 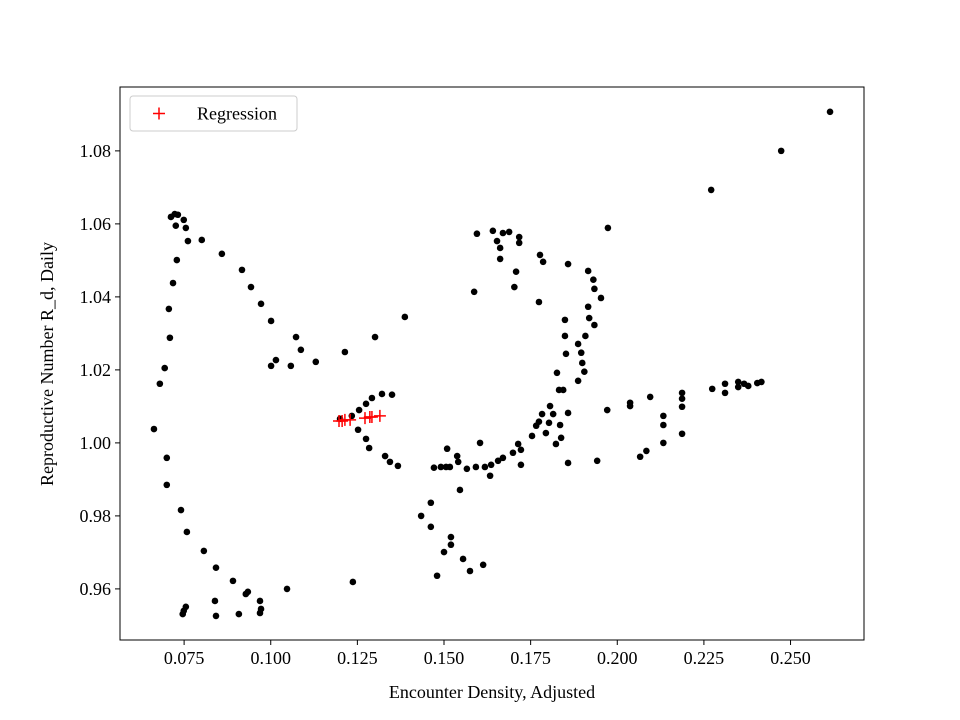 I want to click on legend: Regression, so click(x=213, y=113).